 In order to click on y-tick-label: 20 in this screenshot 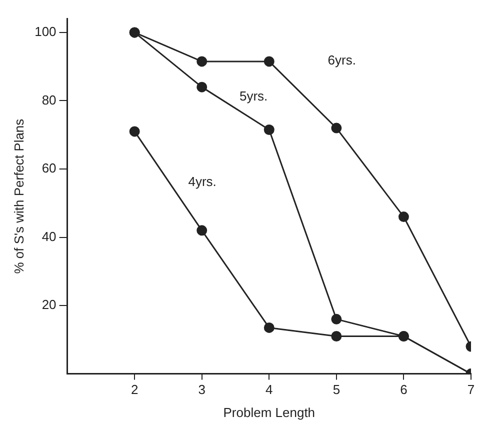, I will do `click(49, 304)`.